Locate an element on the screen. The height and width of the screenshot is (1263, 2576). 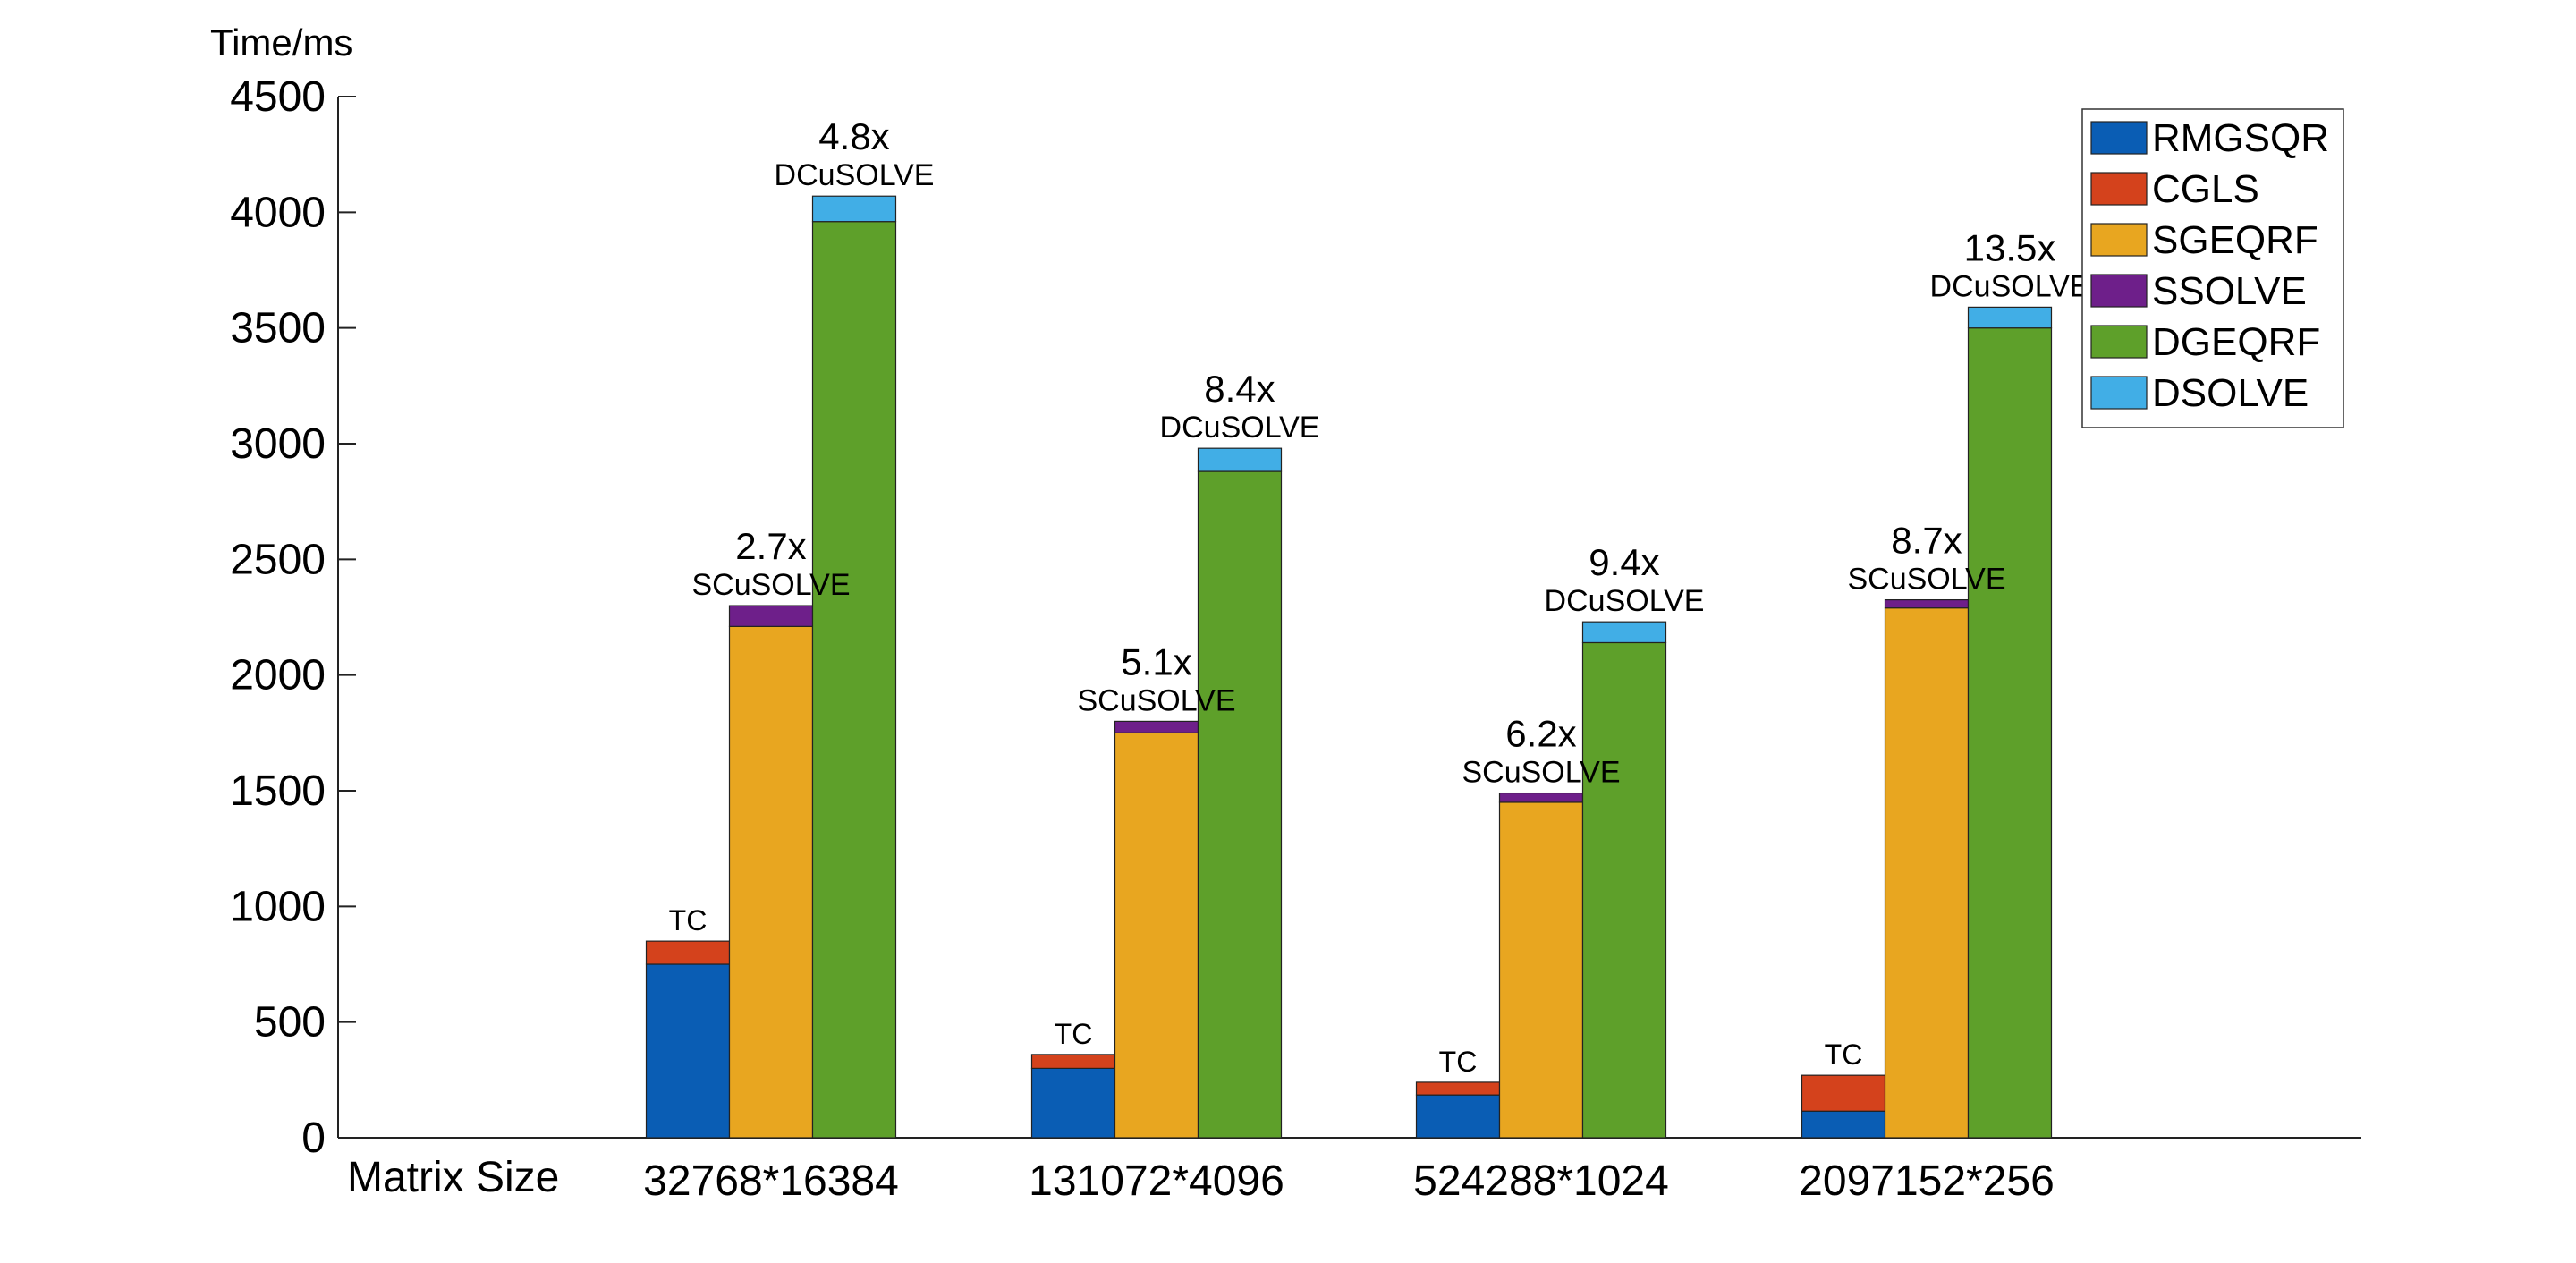
legend-swatch-dgeqrf is located at coordinates (2119, 342).